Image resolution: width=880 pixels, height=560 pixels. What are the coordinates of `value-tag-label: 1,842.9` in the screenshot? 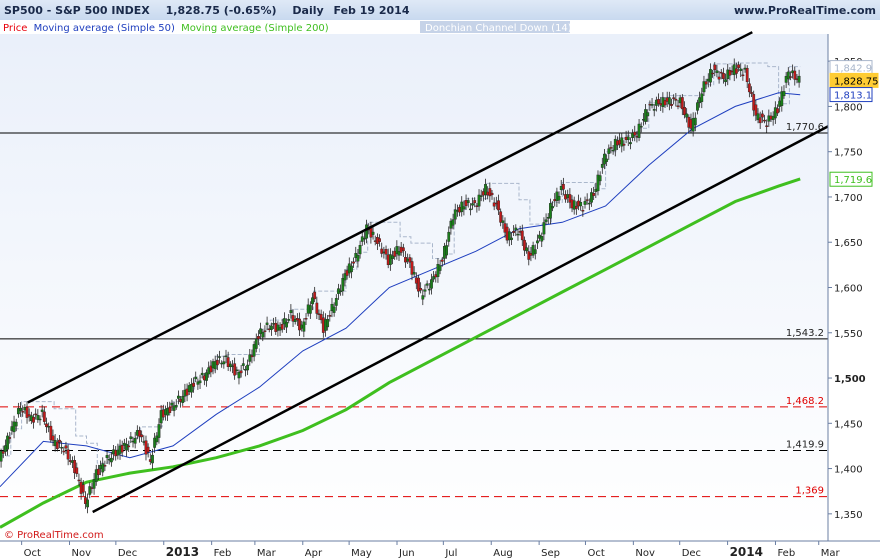 It's located at (853, 69).